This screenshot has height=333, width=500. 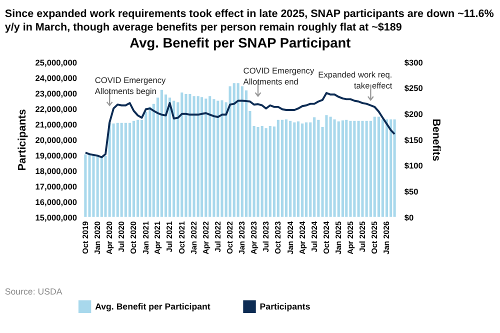 I want to click on x-tick-label: Jul 2025, so click(x=362, y=236).